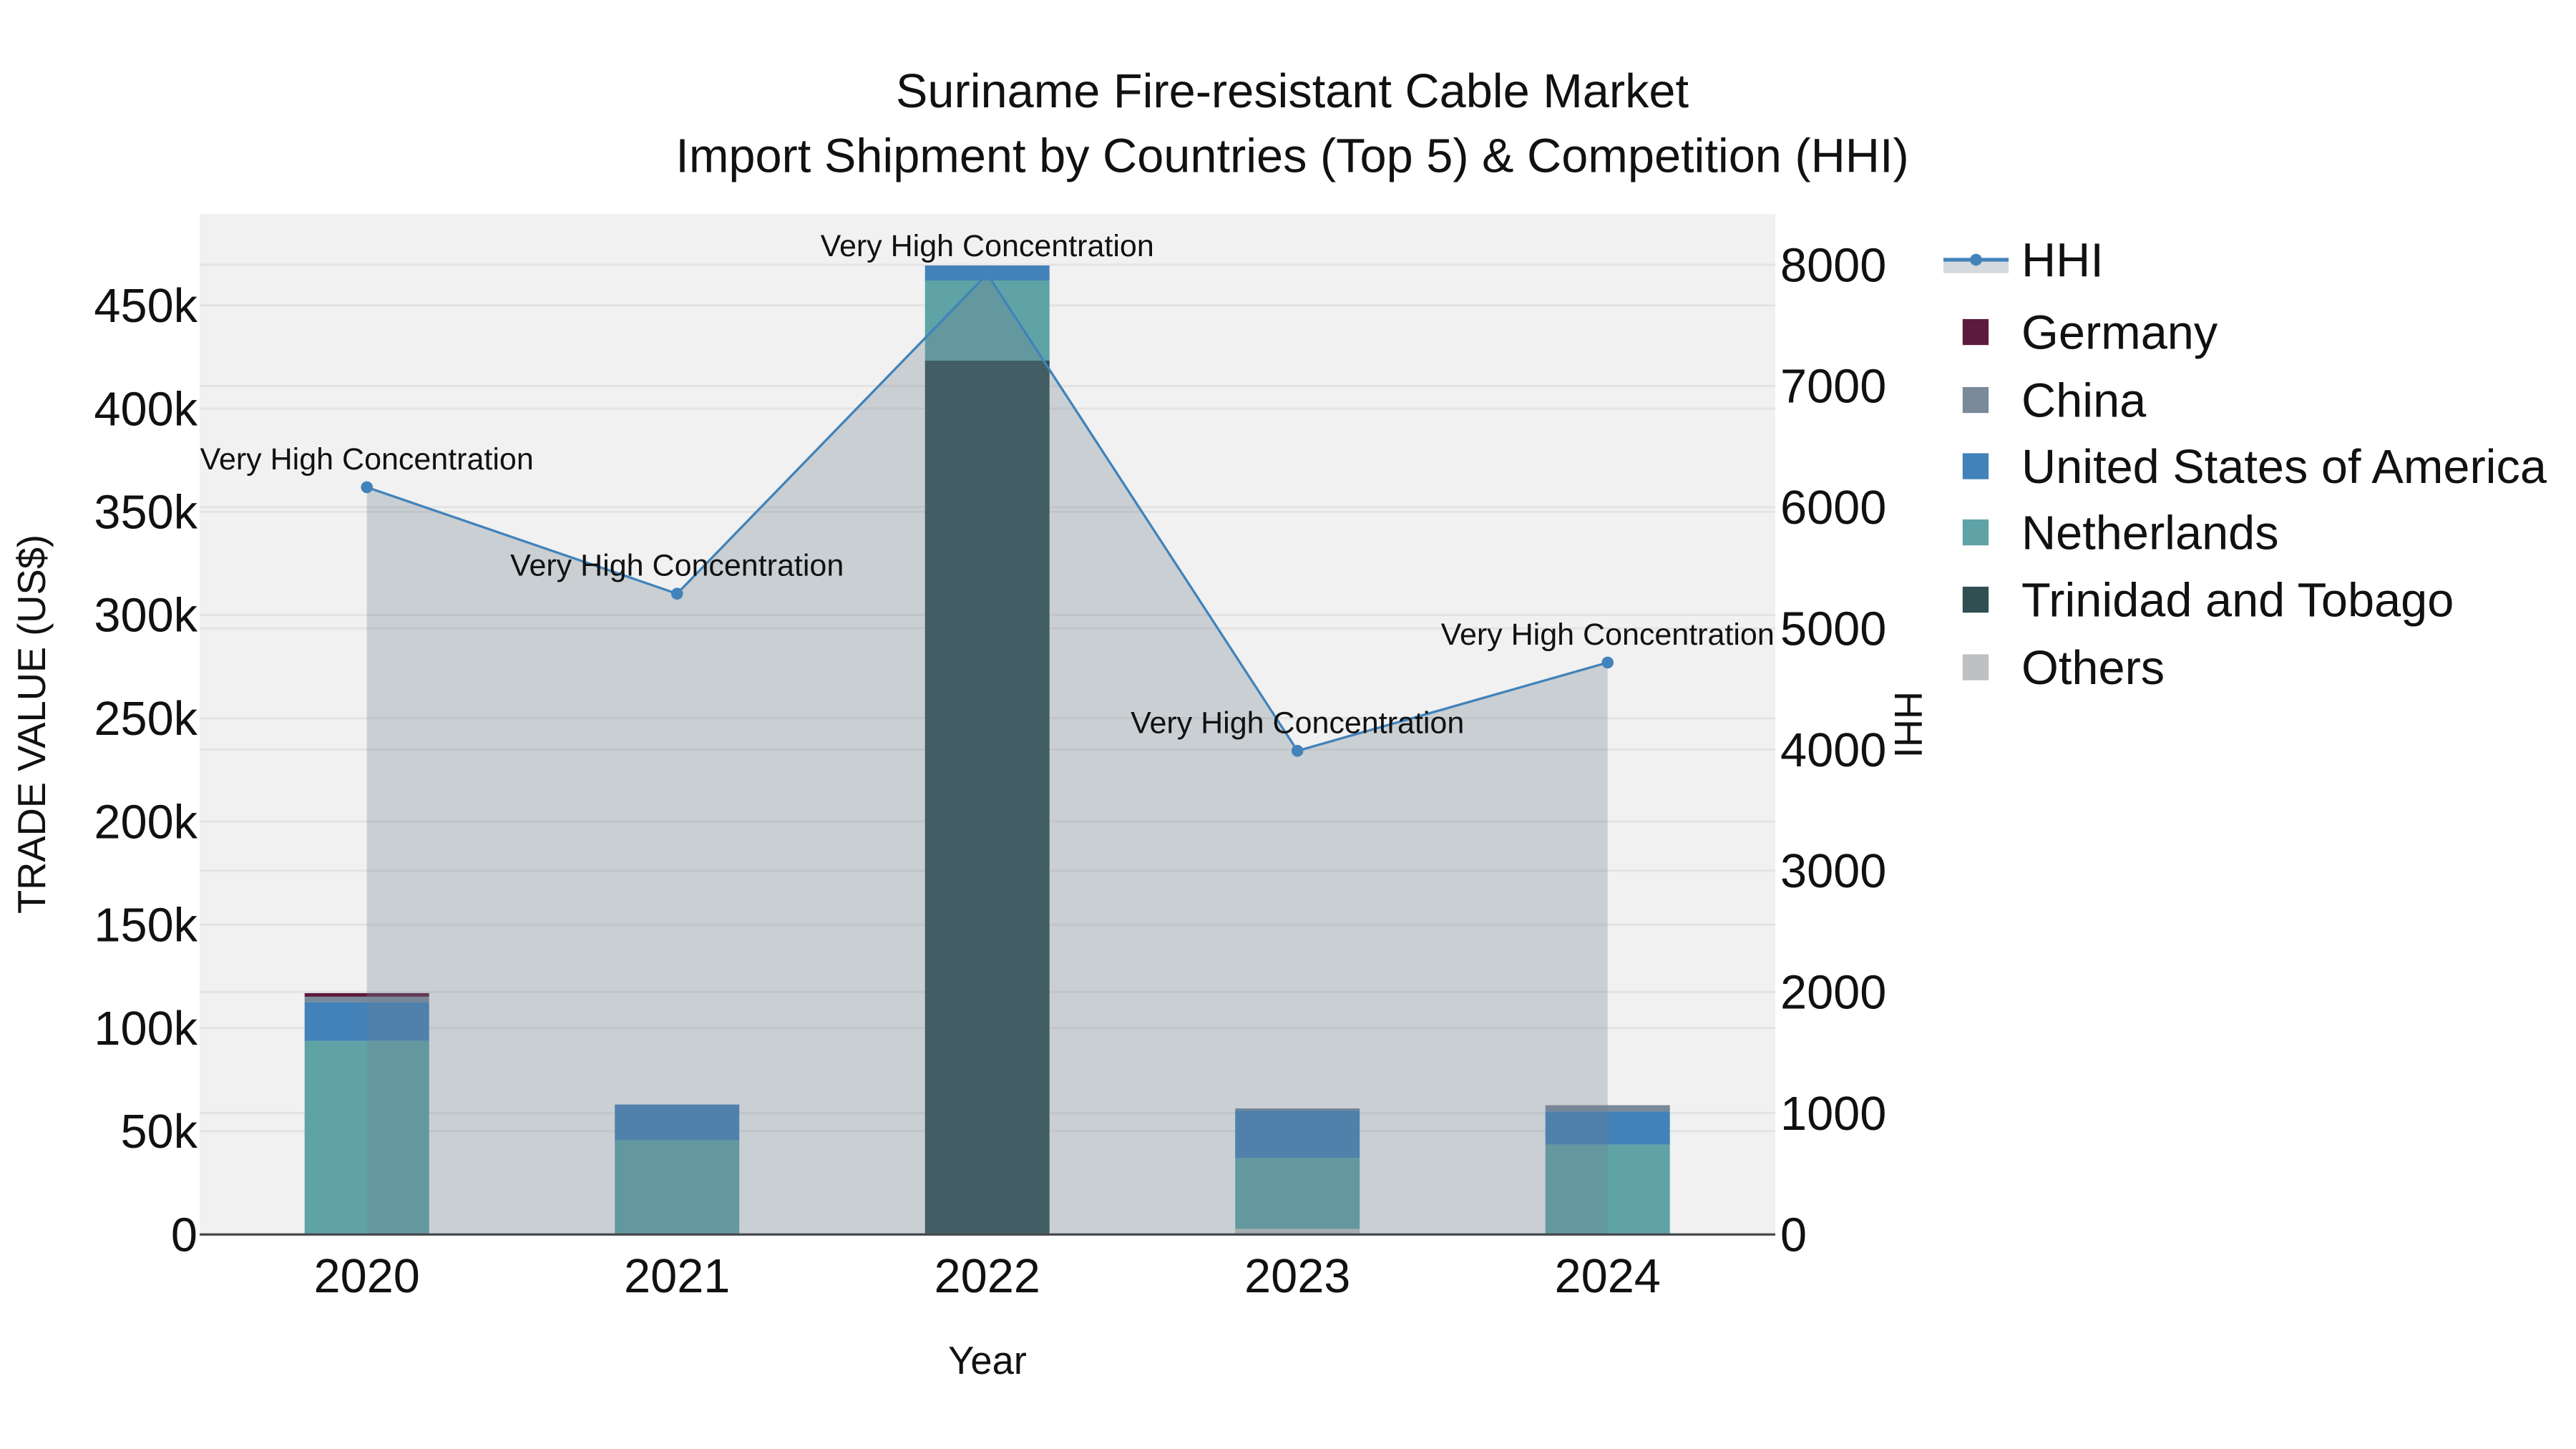 The width and height of the screenshot is (2576, 1449). I want to click on svg-text: 250k, so click(145, 719).